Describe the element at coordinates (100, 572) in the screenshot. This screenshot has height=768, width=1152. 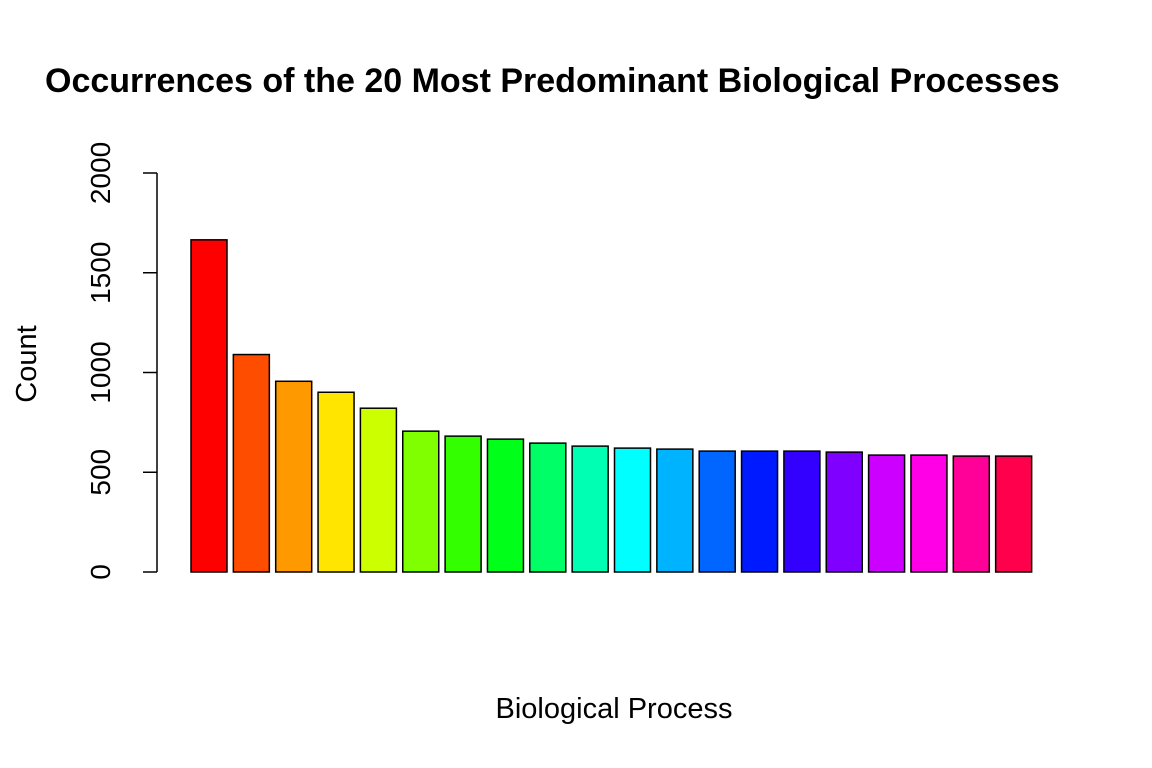
I see `y-tick-label: 0` at that location.